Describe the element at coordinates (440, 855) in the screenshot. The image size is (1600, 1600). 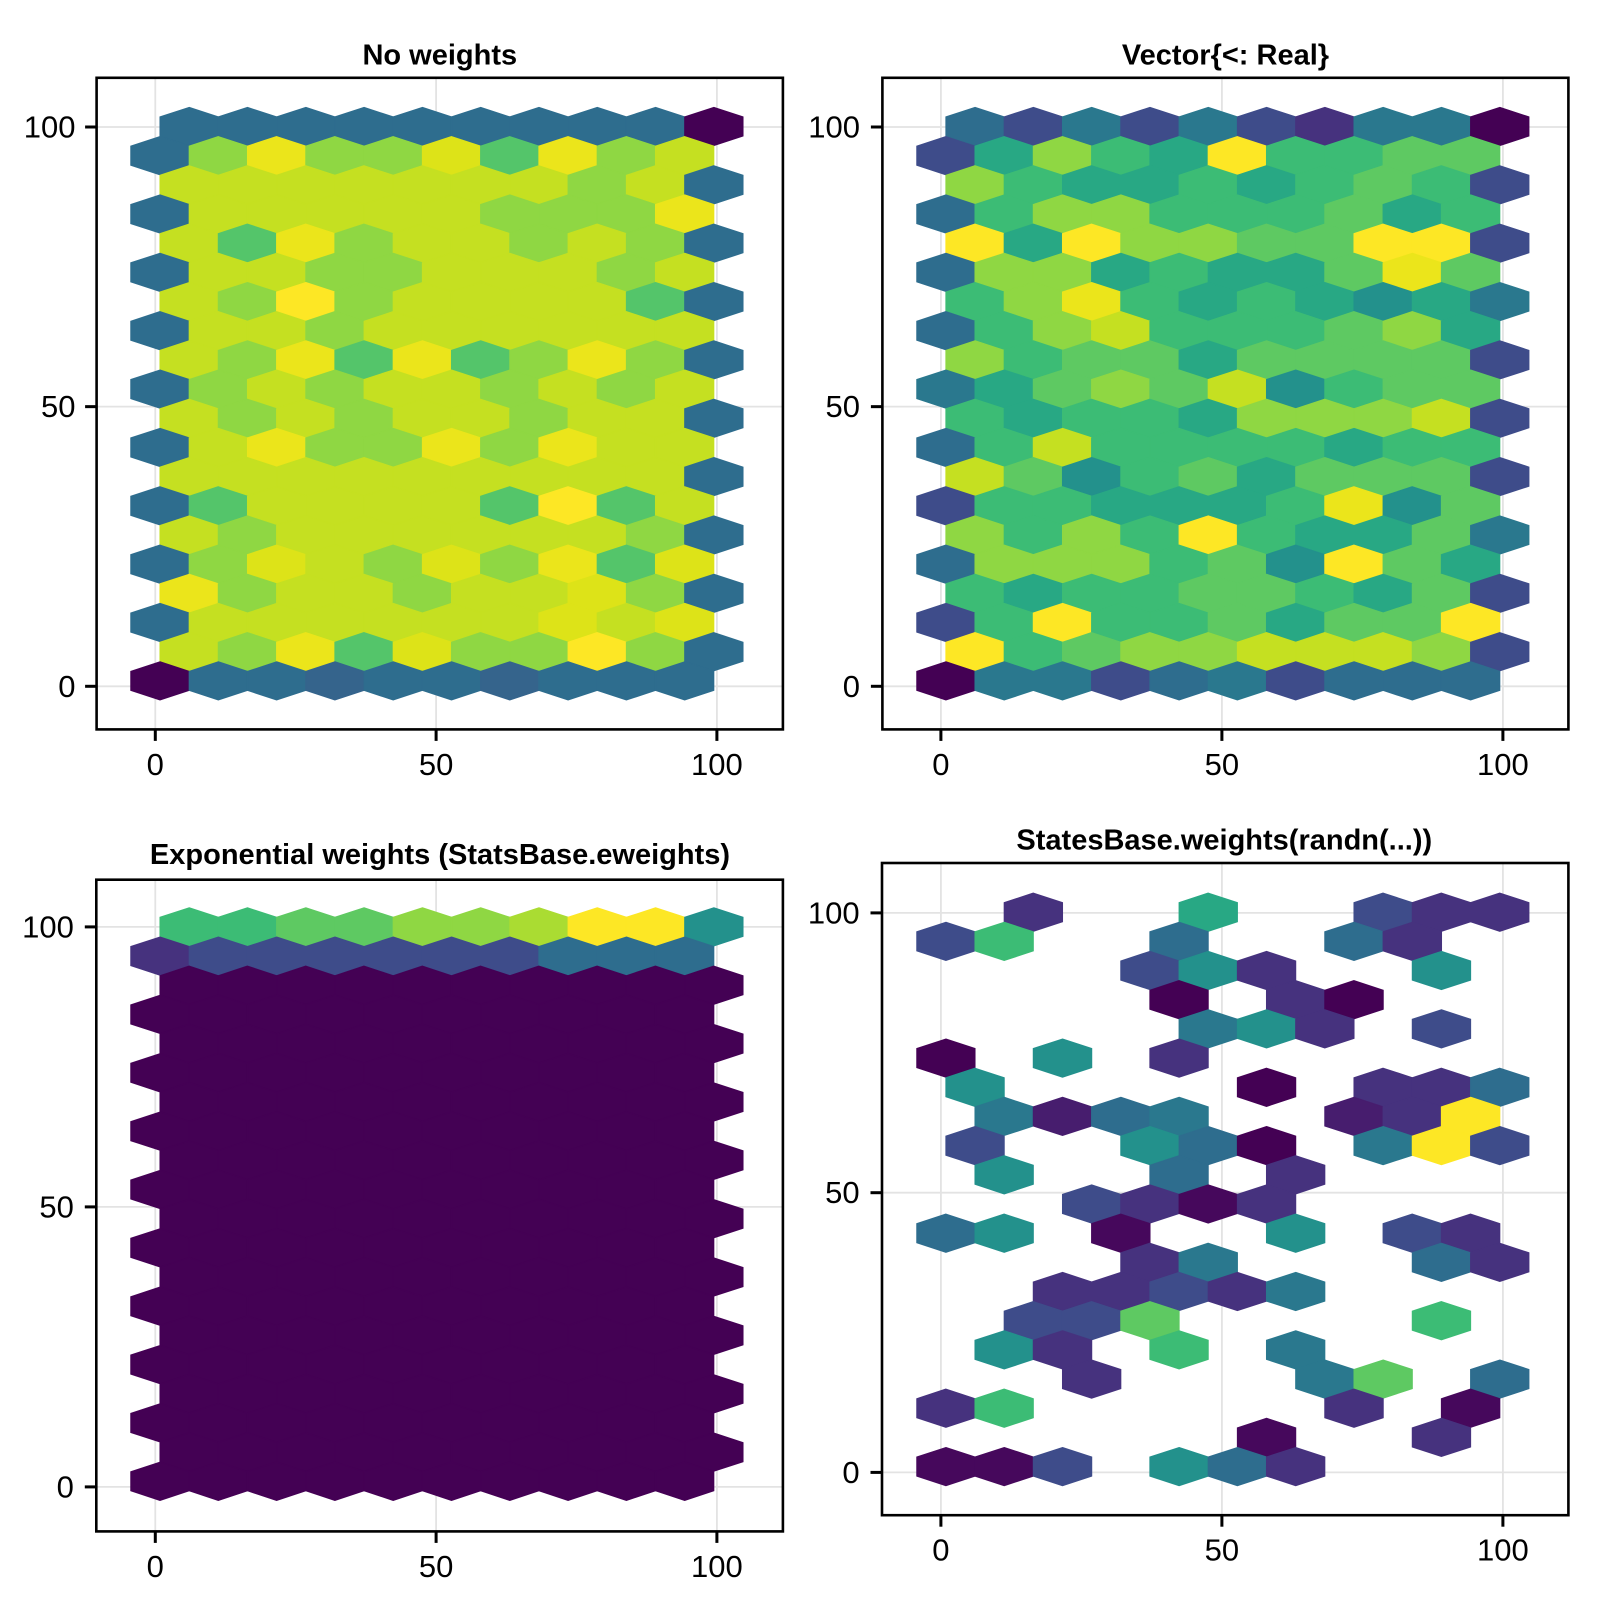
I see `svg-text:Exponential weights (StatsBase: Exponential weights (StatsBase.eweights)` at that location.